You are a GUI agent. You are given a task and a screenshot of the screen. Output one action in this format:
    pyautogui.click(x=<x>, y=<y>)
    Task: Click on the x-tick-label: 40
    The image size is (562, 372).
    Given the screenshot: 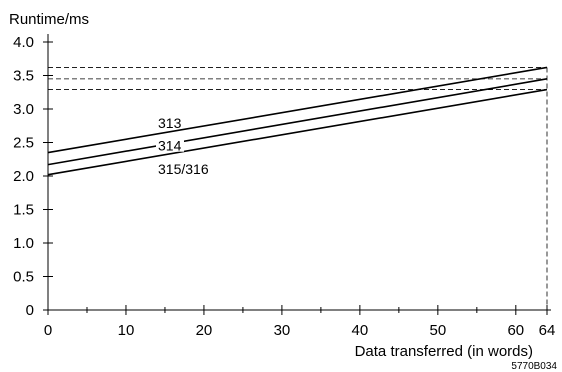 What is the action you would take?
    pyautogui.click(x=360, y=330)
    